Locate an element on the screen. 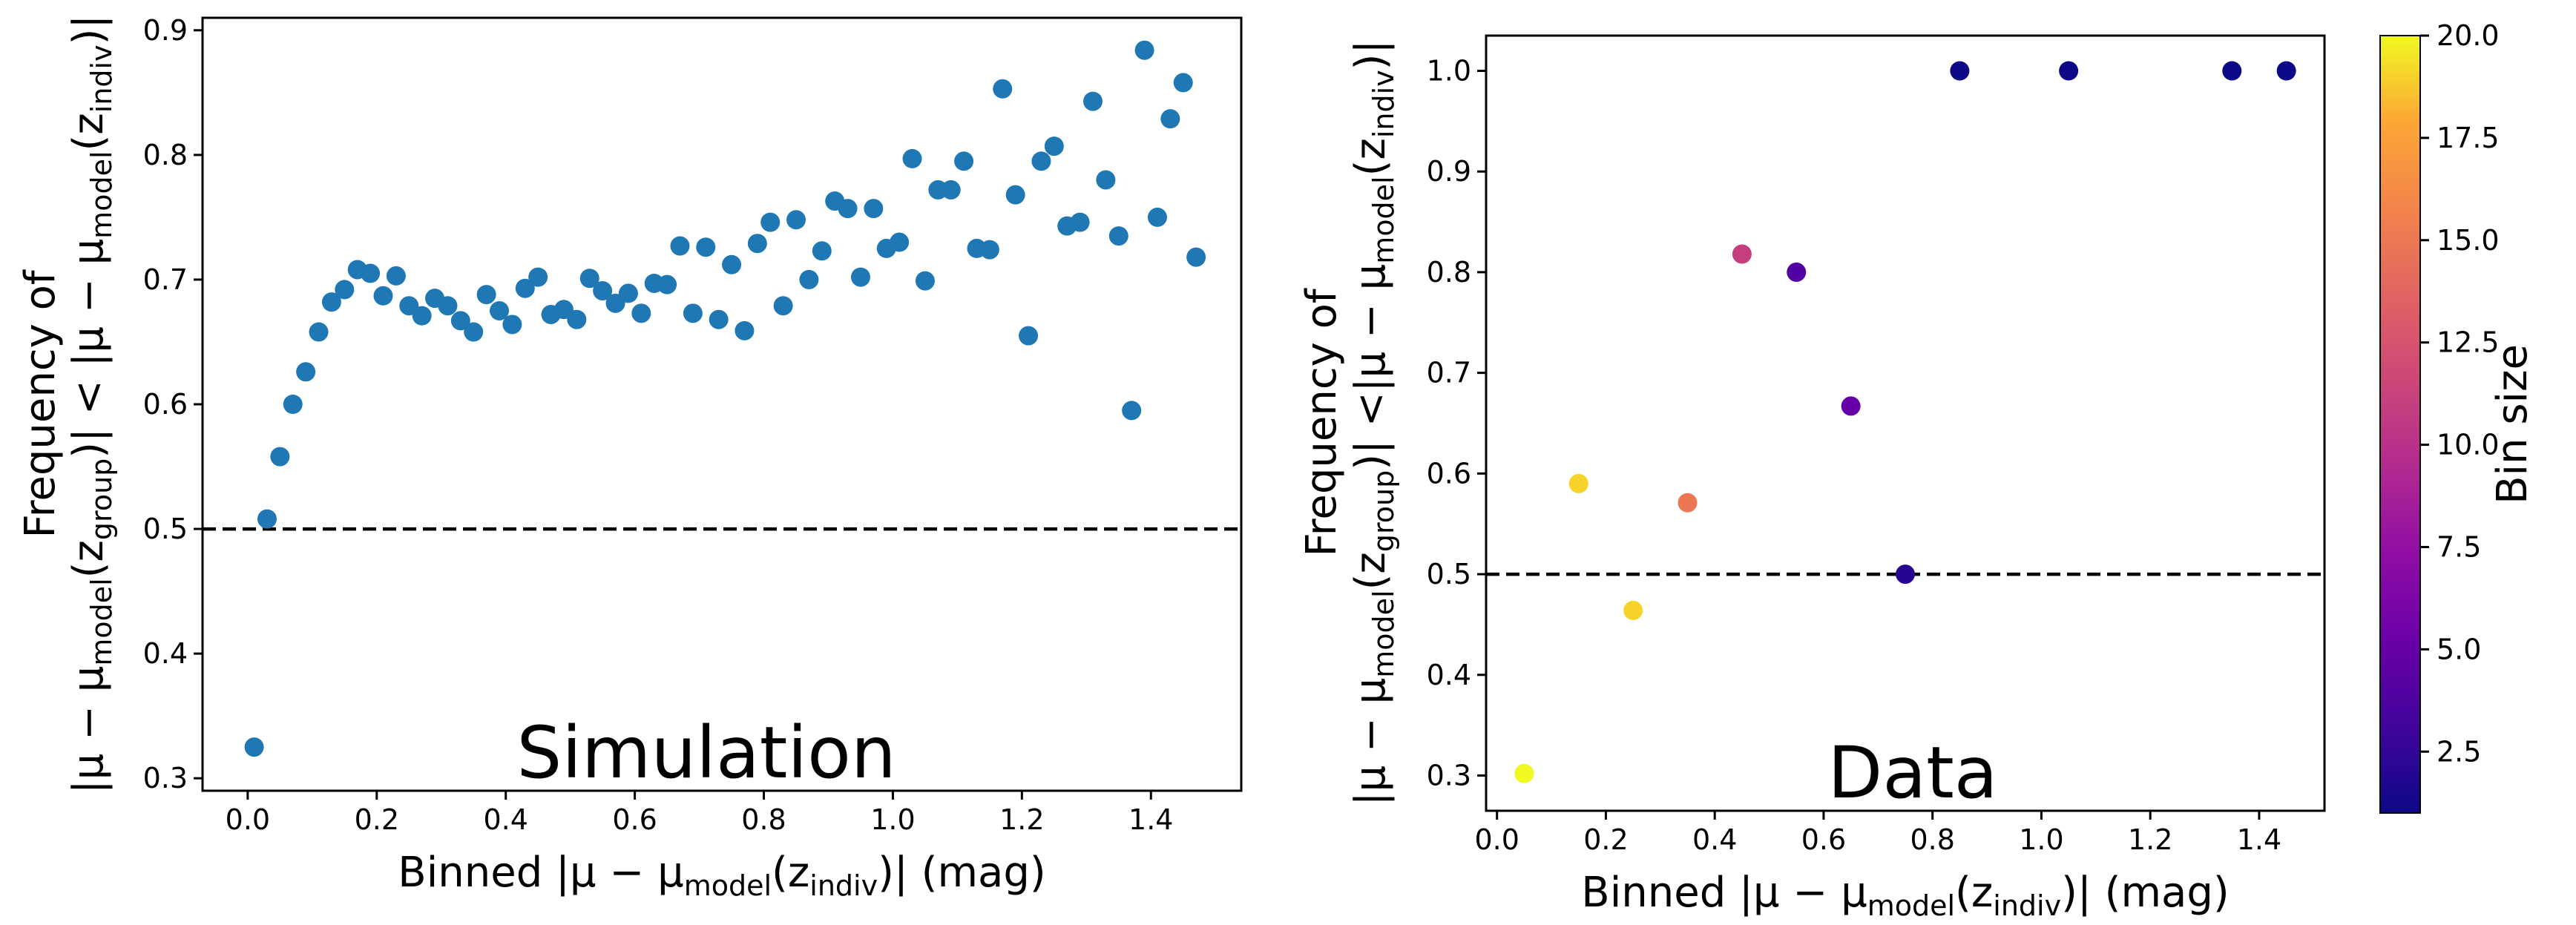  y-tick-label: 0.4 is located at coordinates (1449, 675).